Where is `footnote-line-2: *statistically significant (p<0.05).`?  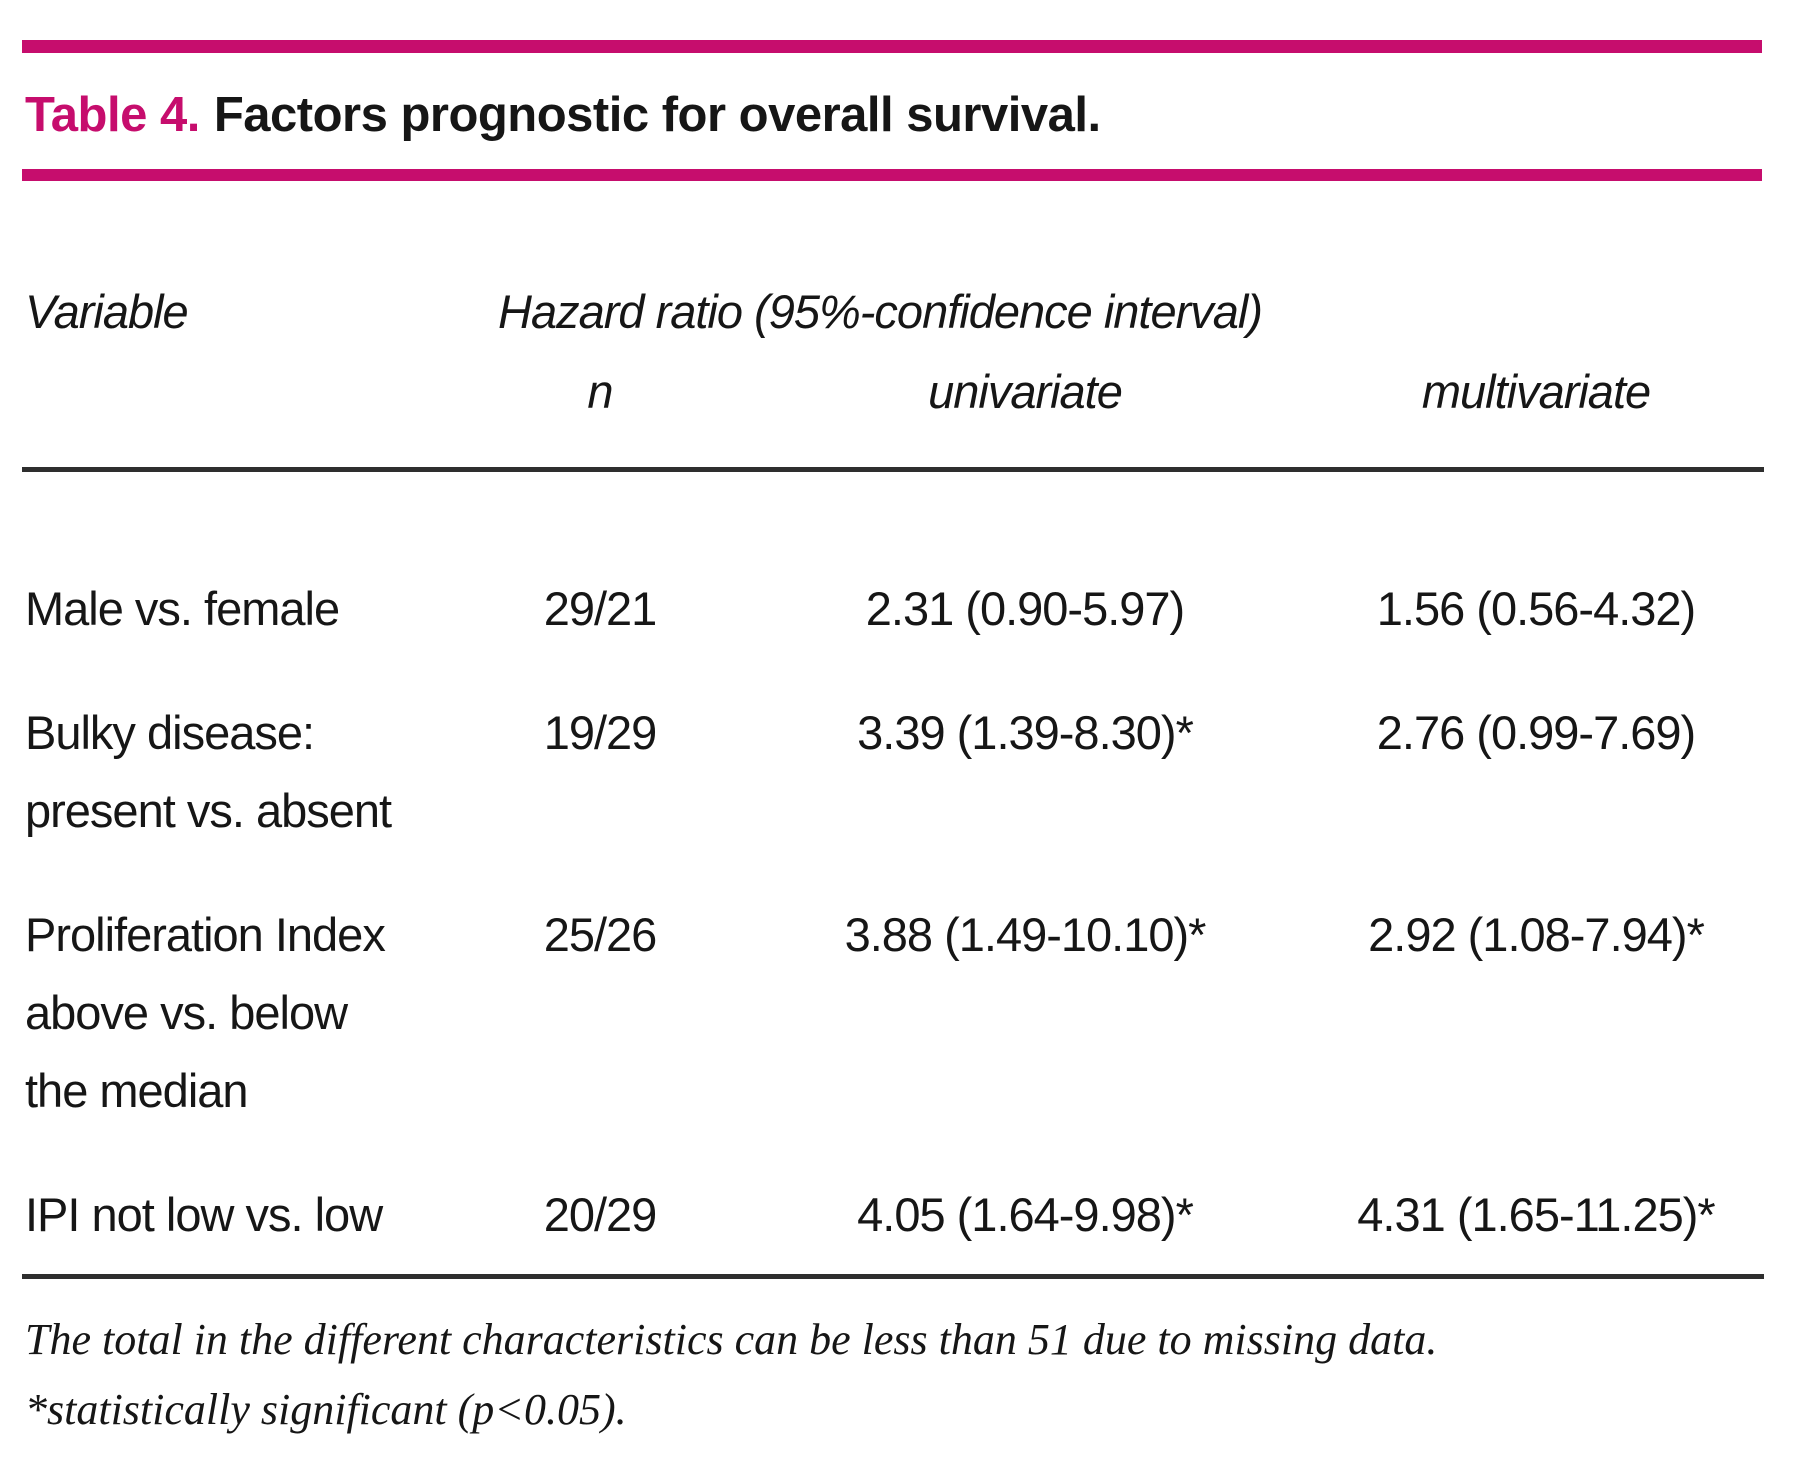 footnote-line-2: *statistically significant (p<0.05). is located at coordinates (326, 1409).